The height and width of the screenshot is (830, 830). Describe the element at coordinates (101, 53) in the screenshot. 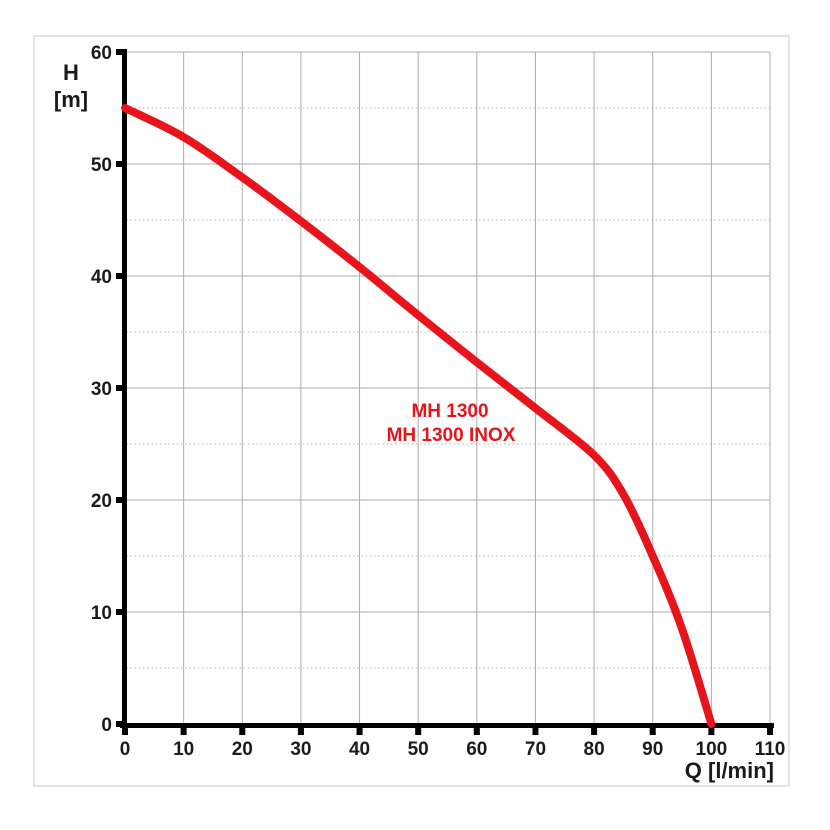

I see `y-tick-label: 60` at that location.